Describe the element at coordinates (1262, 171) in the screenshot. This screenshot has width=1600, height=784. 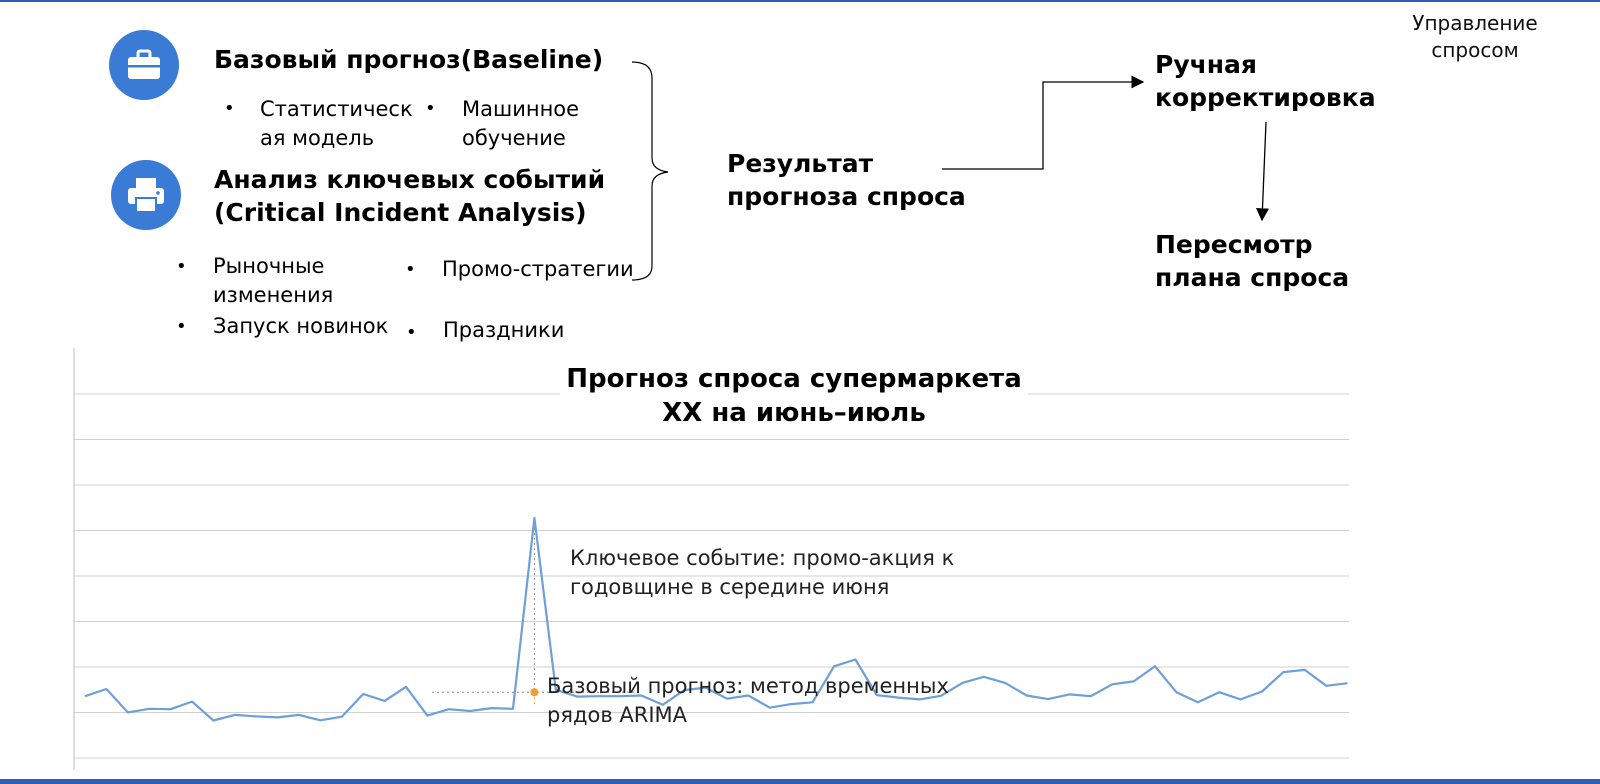
I see `arrow-to-revision` at that location.